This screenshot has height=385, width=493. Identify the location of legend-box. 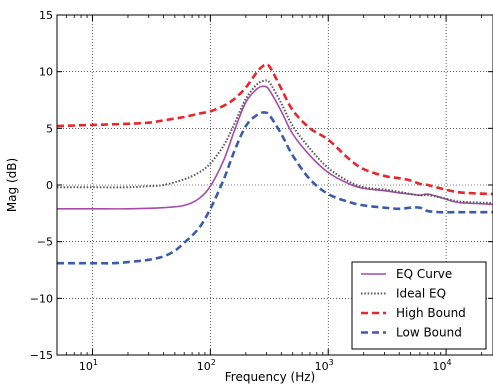
(419, 305).